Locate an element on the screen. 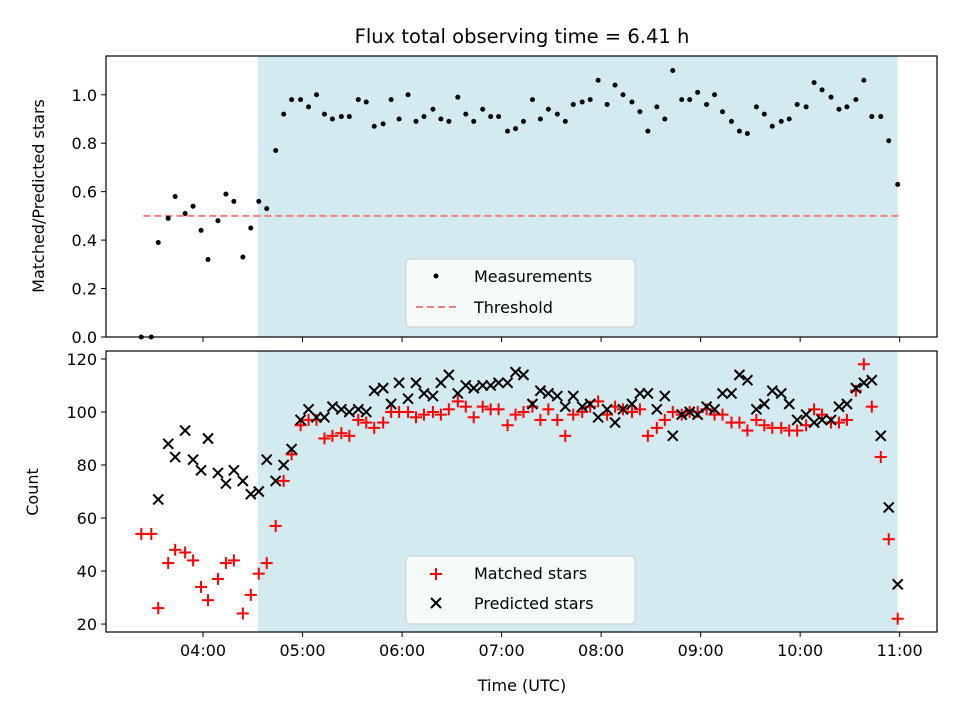 This screenshot has width=960, height=720. x-ticks-count: 04:00 05:00 06:00 07:00 08:00 09:00 10:00 11:00 is located at coordinates (551, 646).